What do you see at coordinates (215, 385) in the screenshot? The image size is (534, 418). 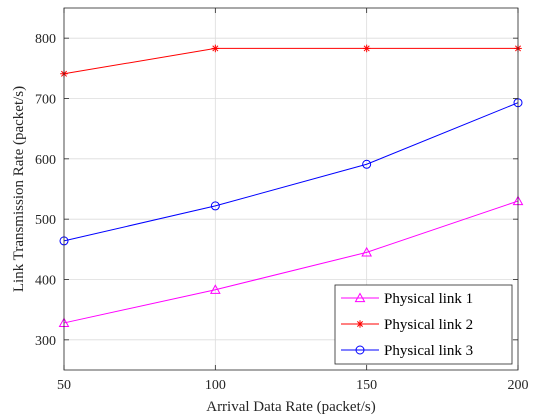 I see `x-tick-label: 100` at bounding box center [215, 385].